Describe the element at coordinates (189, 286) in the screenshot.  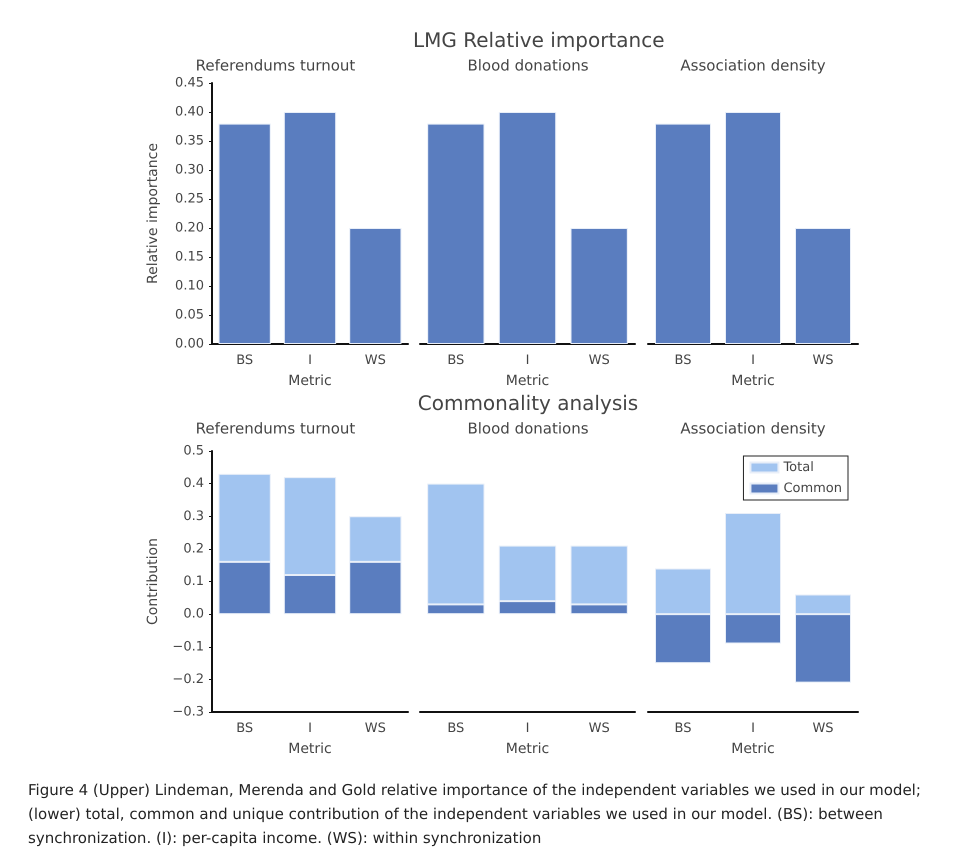
I see `y-tick-label: 0.10` at that location.